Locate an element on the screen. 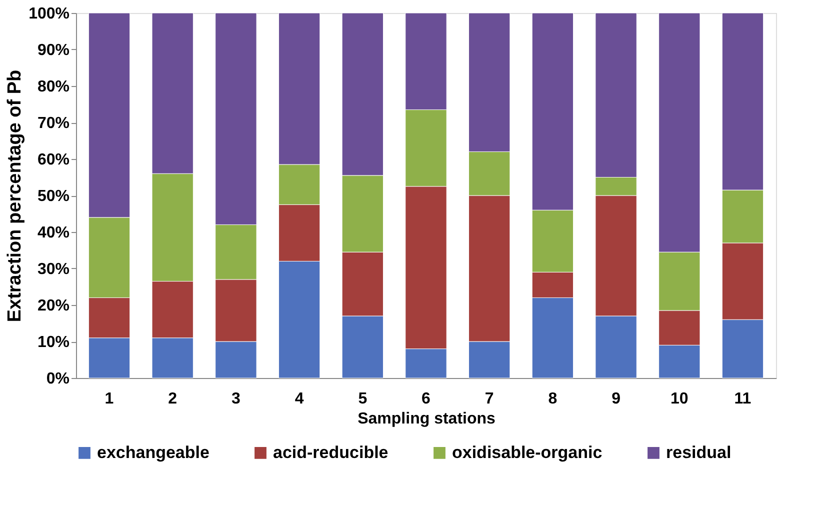 The image size is (832, 505). x-tick-label: 9 is located at coordinates (616, 399).